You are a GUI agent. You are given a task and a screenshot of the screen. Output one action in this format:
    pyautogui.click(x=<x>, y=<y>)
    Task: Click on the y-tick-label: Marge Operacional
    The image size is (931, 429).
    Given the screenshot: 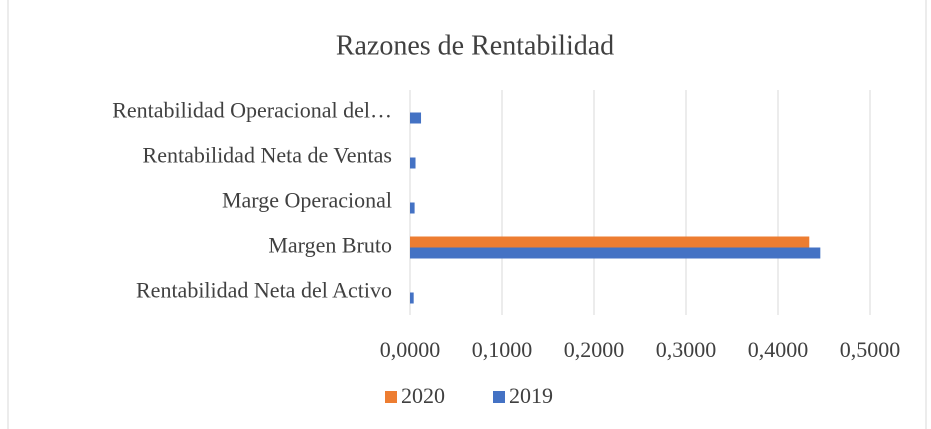 What is the action you would take?
    pyautogui.click(x=307, y=200)
    